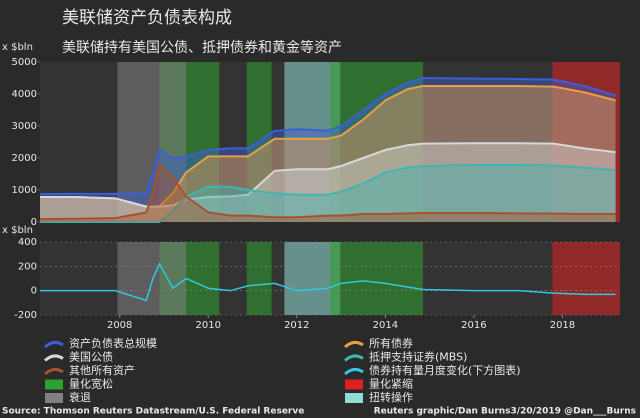  I want to click on legend-label: 资产负债表总规模, so click(113, 343).